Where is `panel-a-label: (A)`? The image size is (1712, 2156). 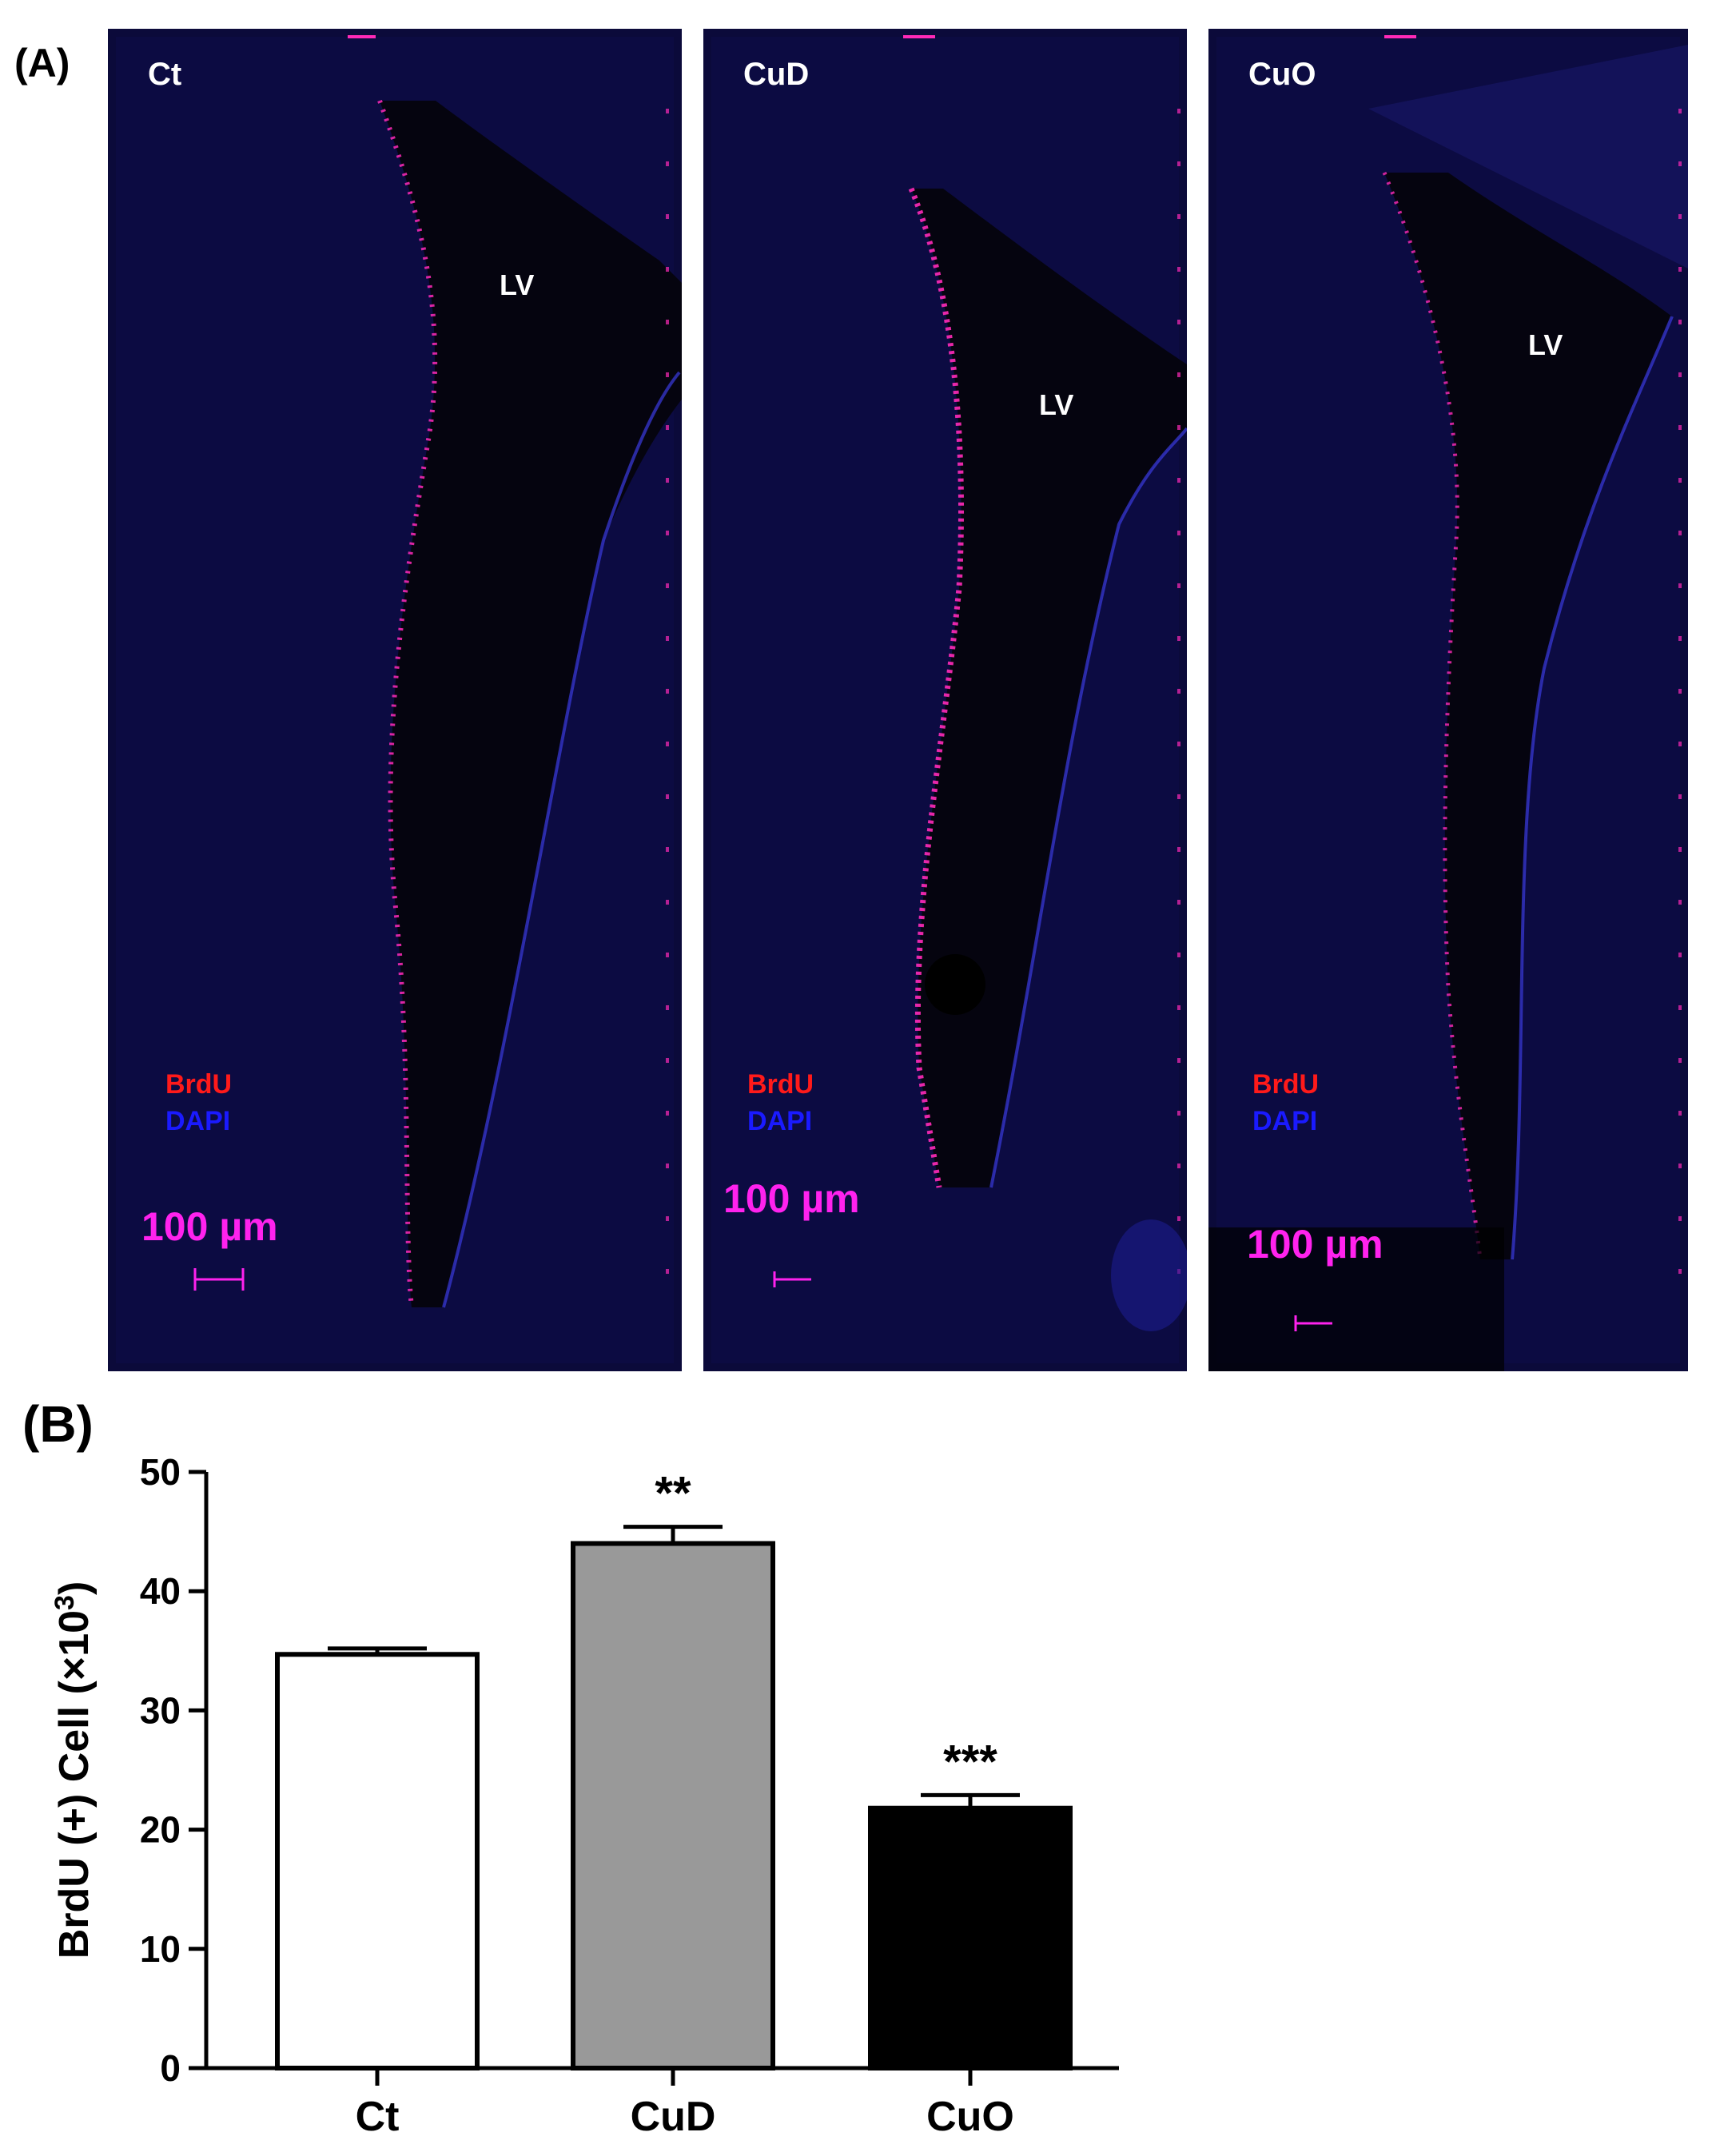 panel-a-label: (A) is located at coordinates (42, 63).